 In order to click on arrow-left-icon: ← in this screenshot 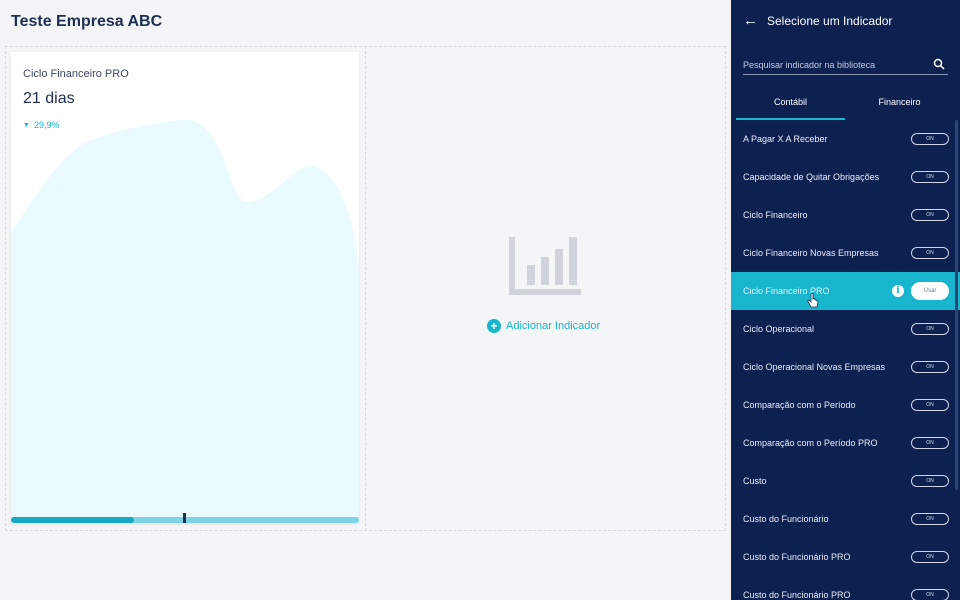, I will do `click(750, 20)`.